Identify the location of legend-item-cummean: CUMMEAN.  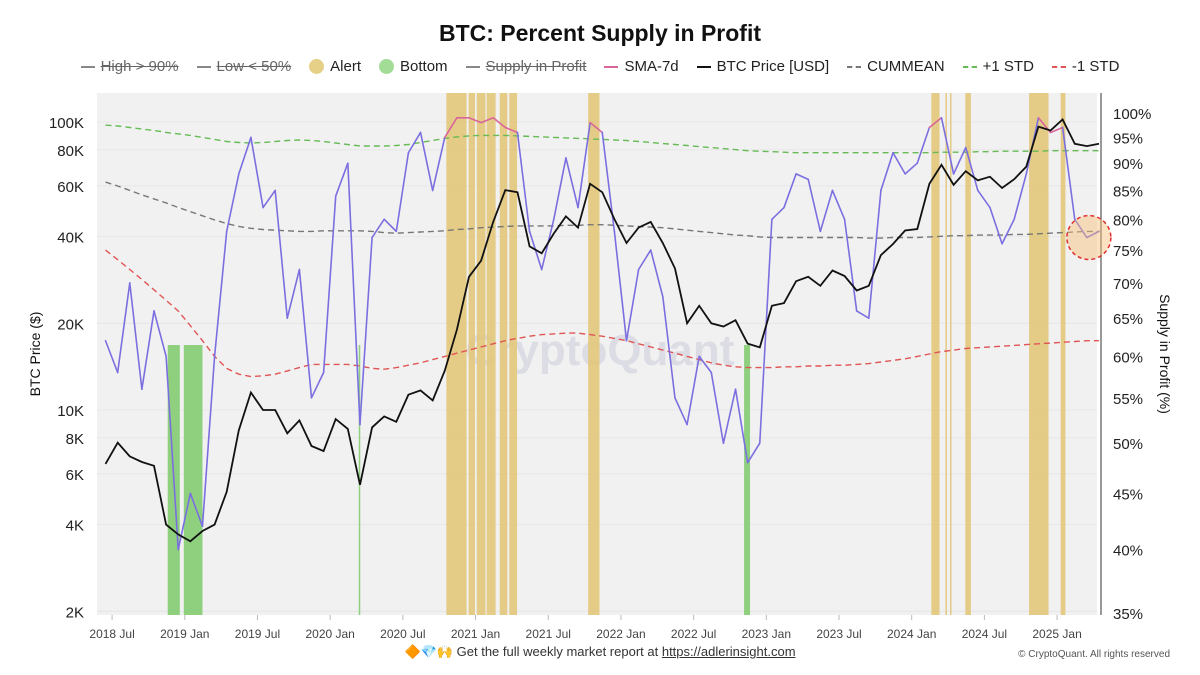
(896, 66).